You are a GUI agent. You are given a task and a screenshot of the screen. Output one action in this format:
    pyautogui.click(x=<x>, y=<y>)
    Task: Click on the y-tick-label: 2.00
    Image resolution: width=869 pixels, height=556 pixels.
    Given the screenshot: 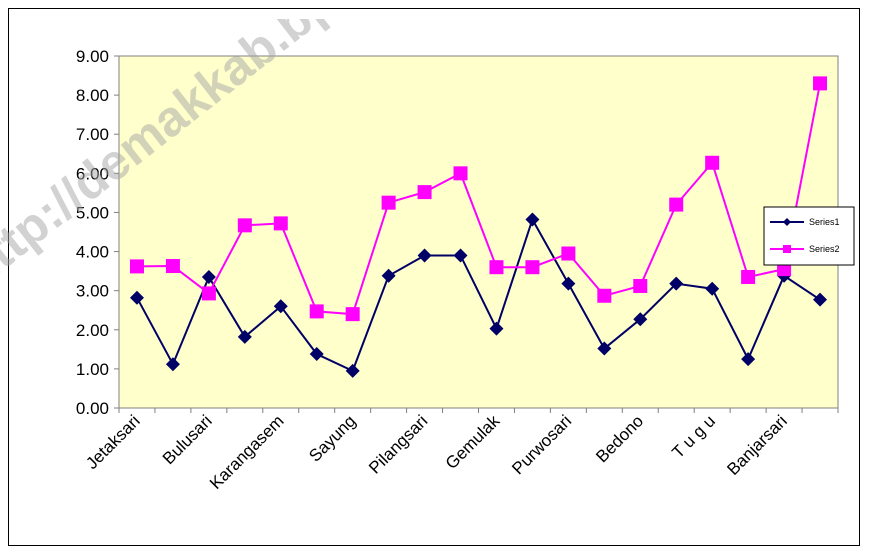 What is the action you would take?
    pyautogui.click(x=92, y=330)
    